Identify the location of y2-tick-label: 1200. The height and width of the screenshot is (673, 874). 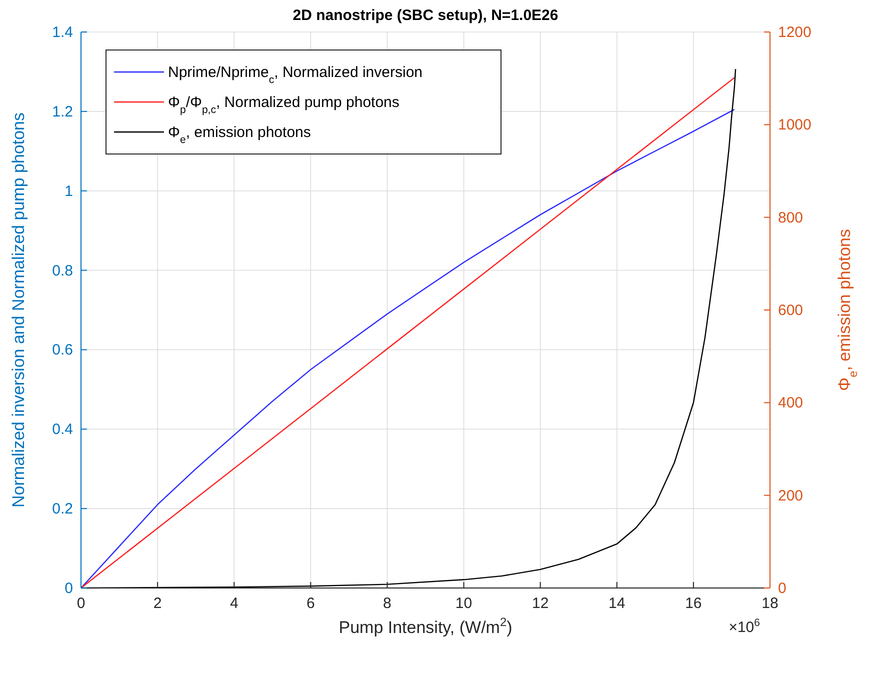
(795, 32).